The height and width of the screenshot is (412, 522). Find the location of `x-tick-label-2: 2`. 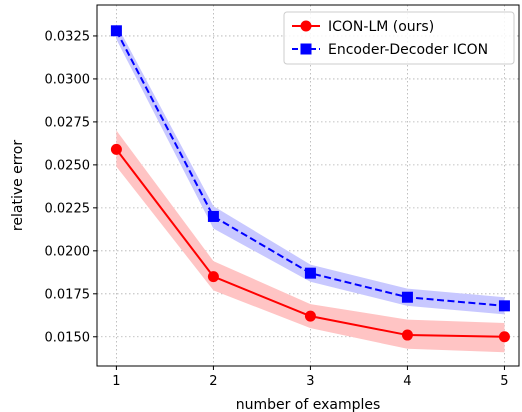

x-tick-label-2: 2 is located at coordinates (213, 381).